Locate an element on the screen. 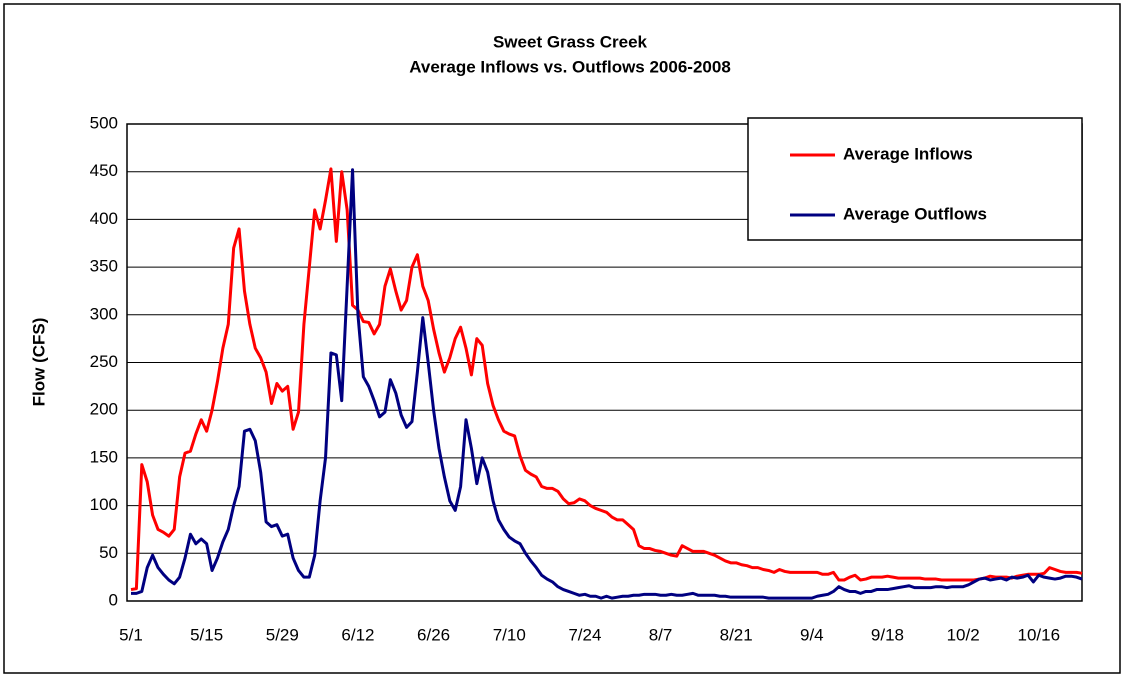 The height and width of the screenshot is (678, 1125). legend-label: Average Inflows is located at coordinates (908, 153).